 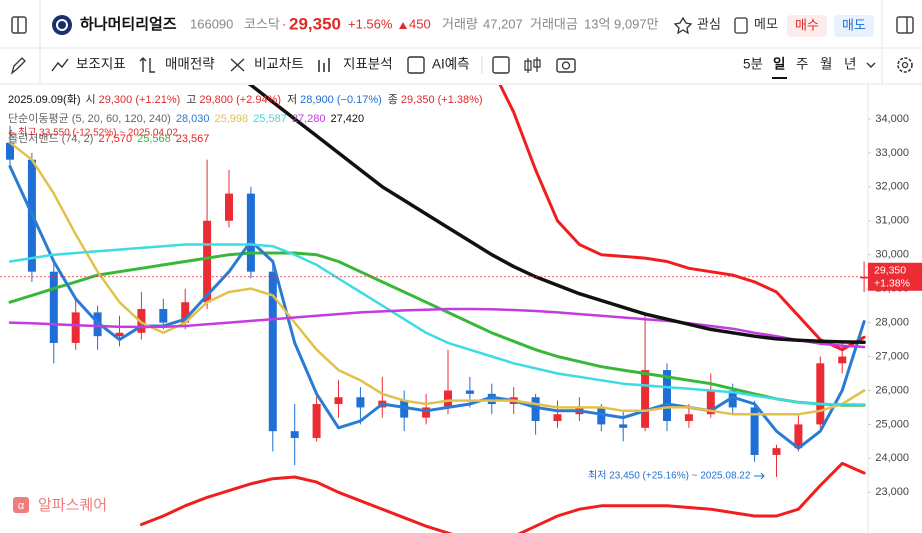 I want to click on tool-button: 지표분석, so click(x=368, y=64).